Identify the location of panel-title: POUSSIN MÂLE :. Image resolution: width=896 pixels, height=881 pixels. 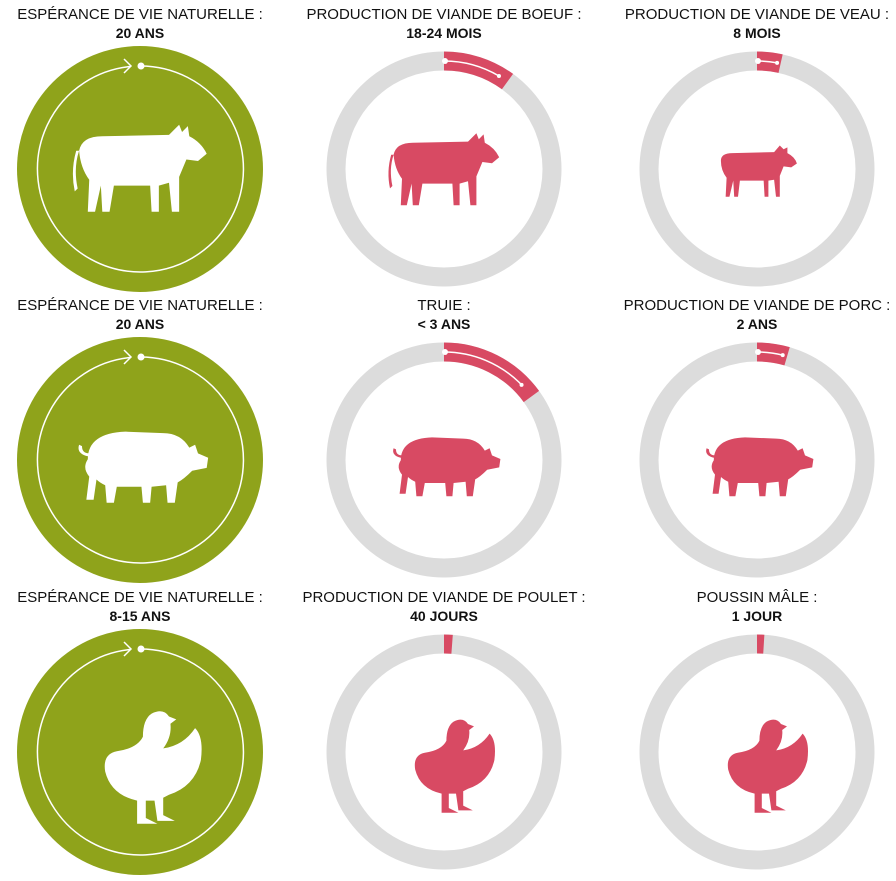
(757, 597).